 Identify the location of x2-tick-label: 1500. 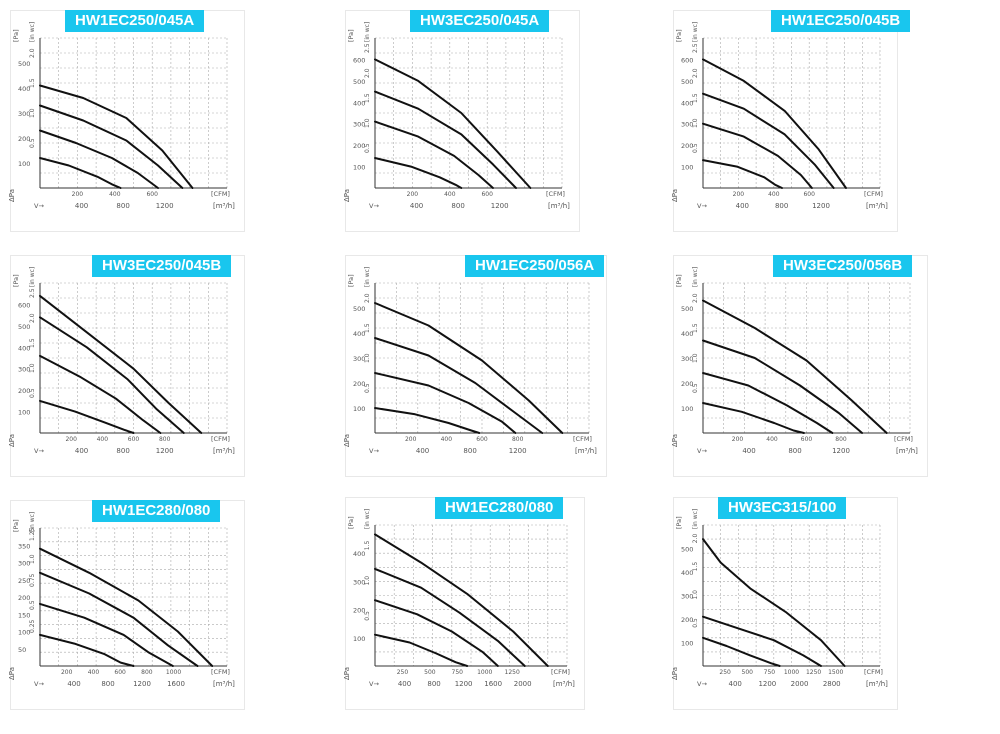
(835, 672).